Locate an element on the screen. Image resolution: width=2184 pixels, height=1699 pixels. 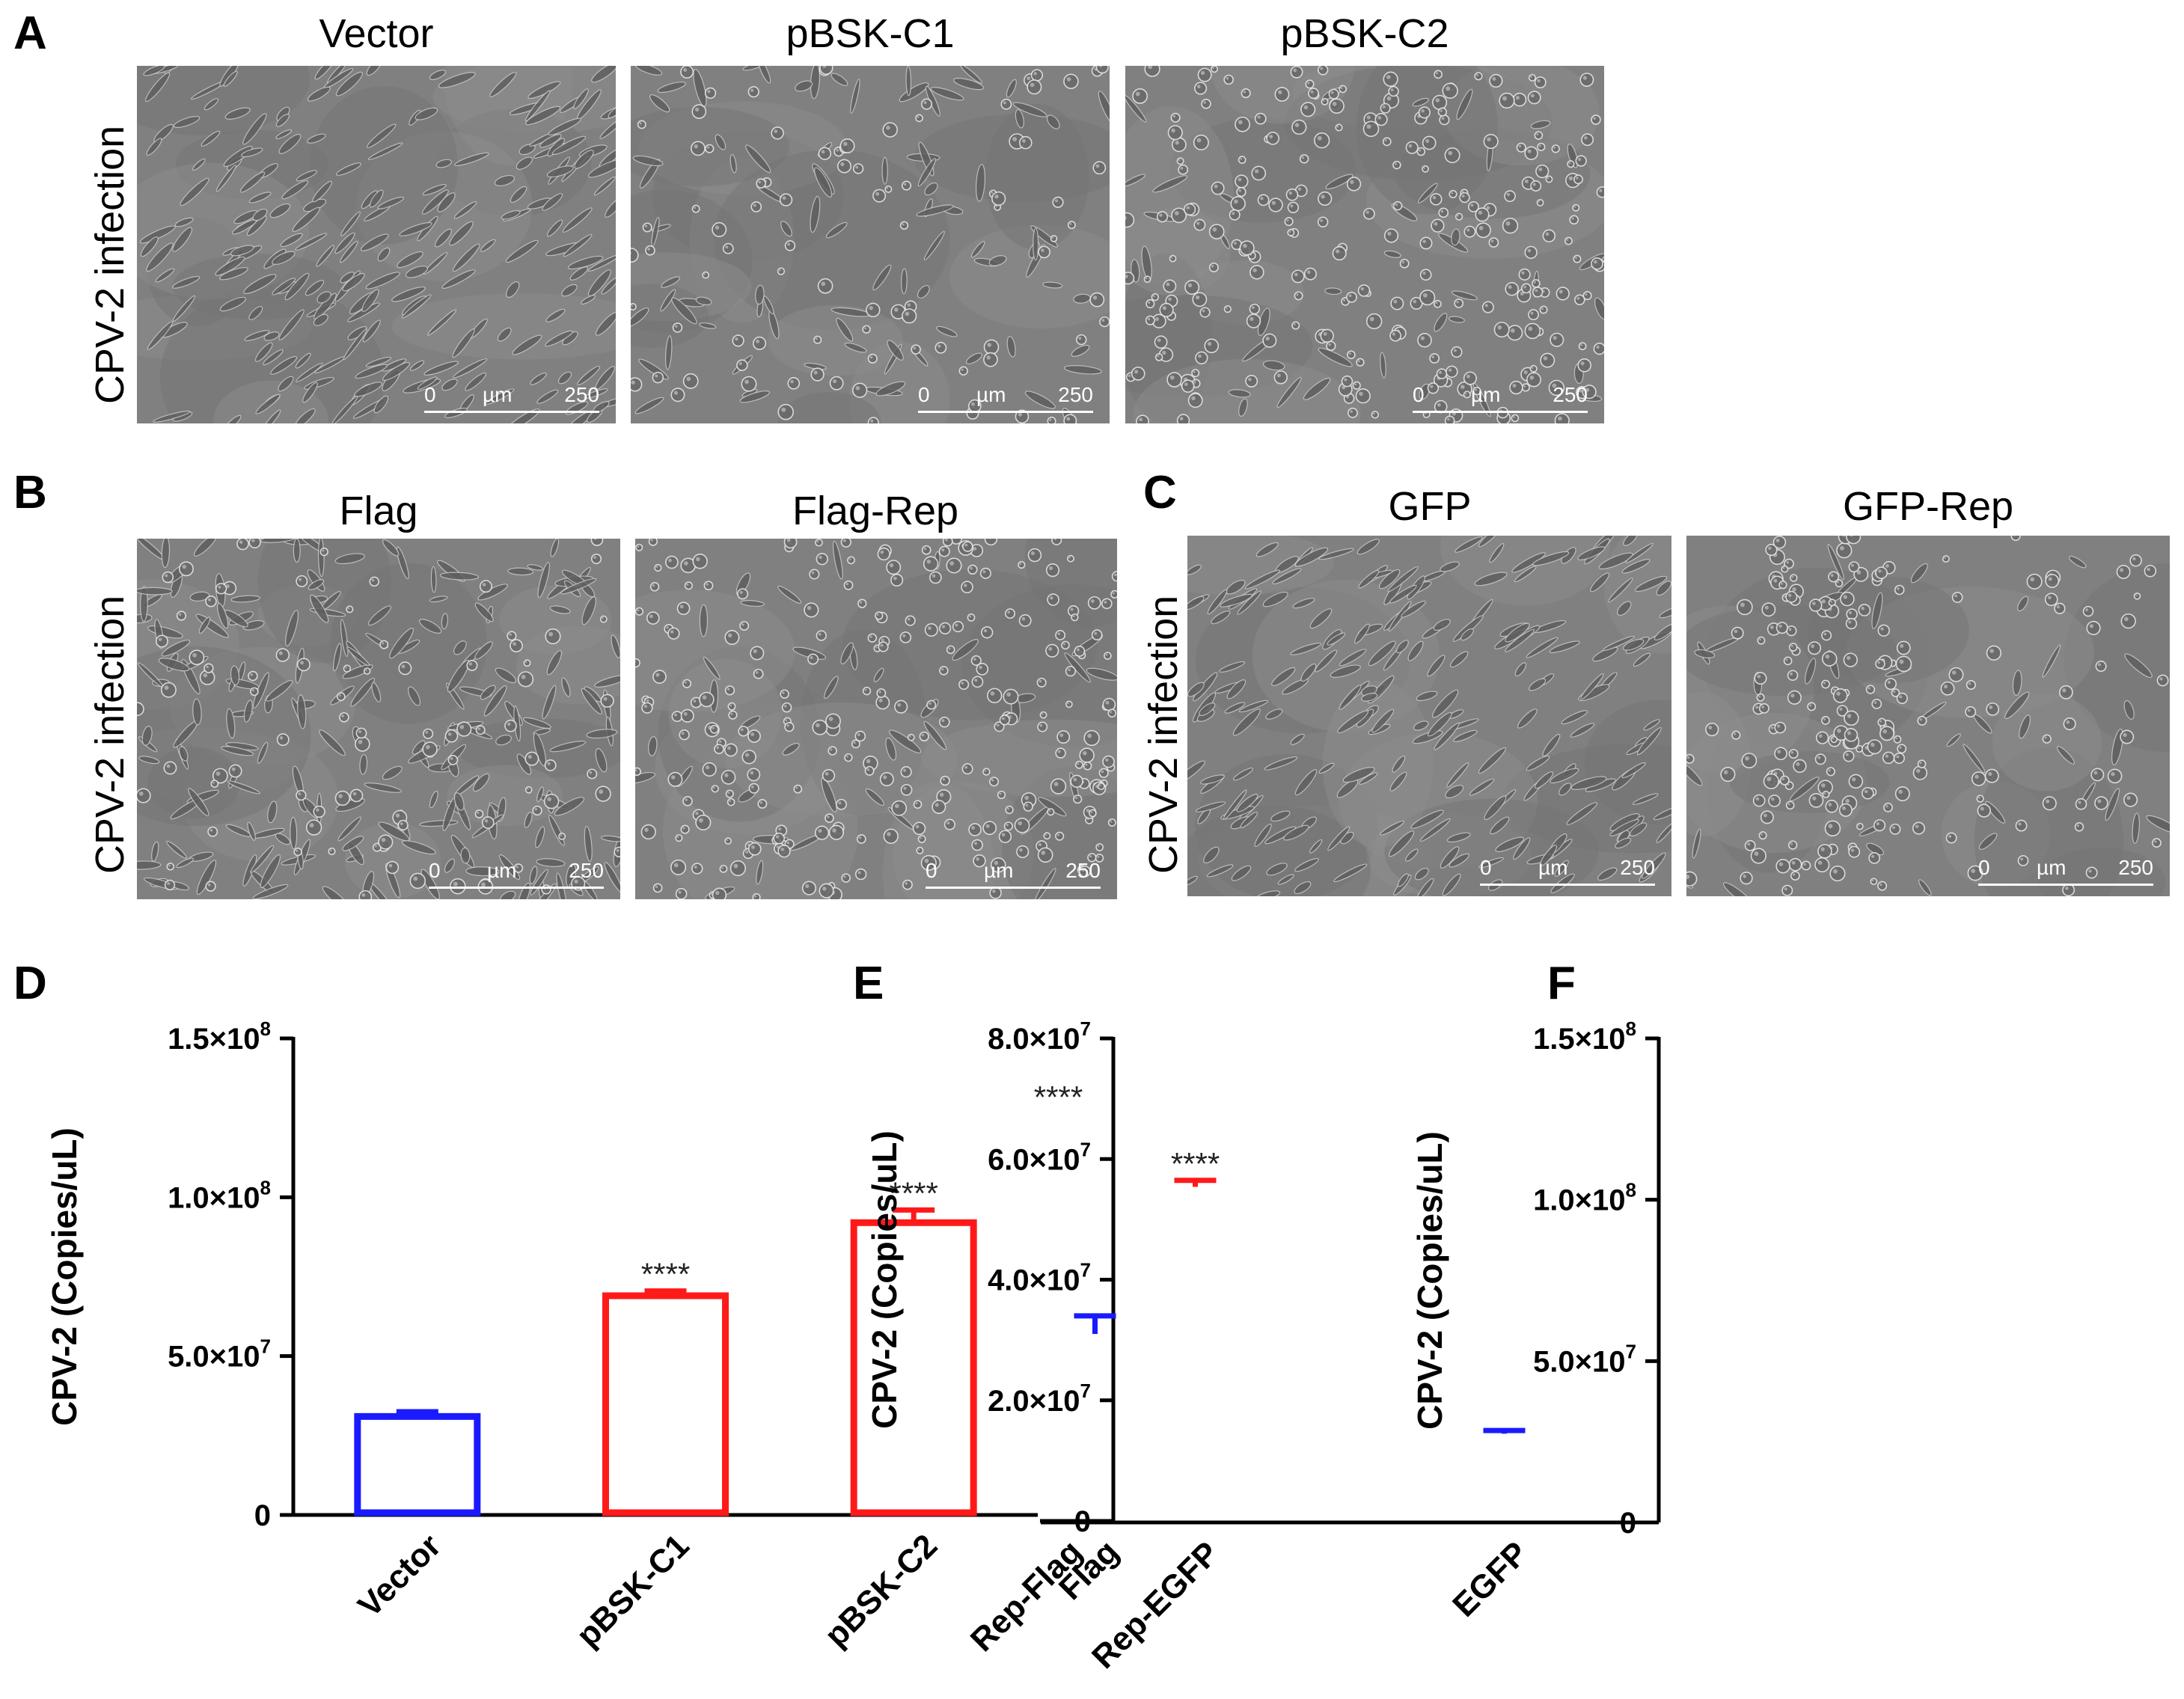
panel-letter-b: B is located at coordinates (30, 492).